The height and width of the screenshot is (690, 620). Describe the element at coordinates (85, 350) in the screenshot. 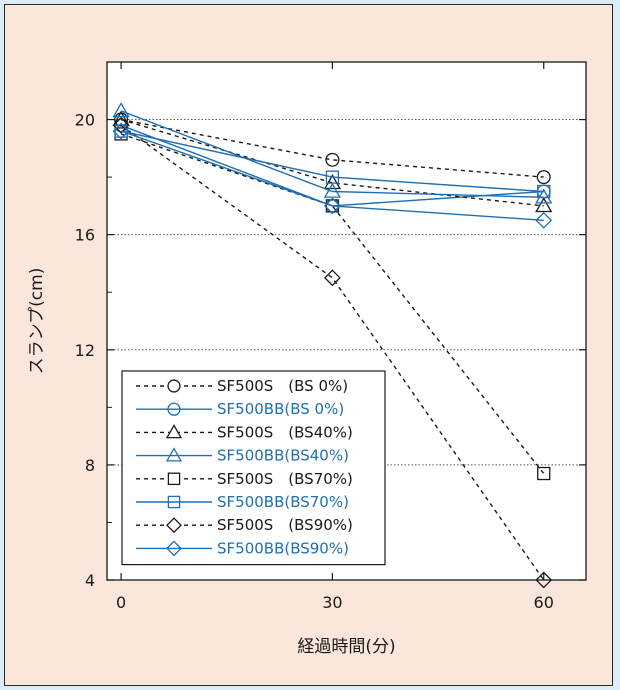

I see `y-tick-label: 12` at that location.